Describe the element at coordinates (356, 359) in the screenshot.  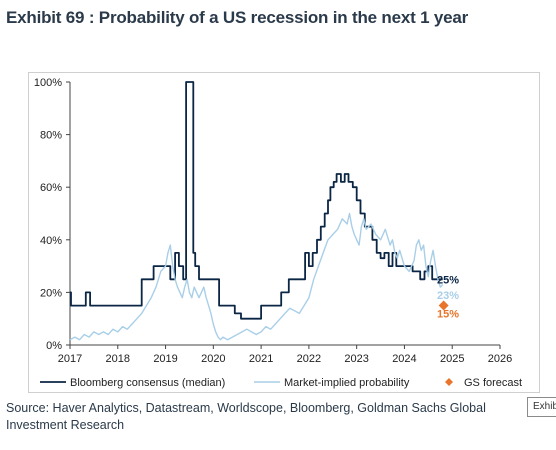
I see `x-tick-label: 2023` at that location.